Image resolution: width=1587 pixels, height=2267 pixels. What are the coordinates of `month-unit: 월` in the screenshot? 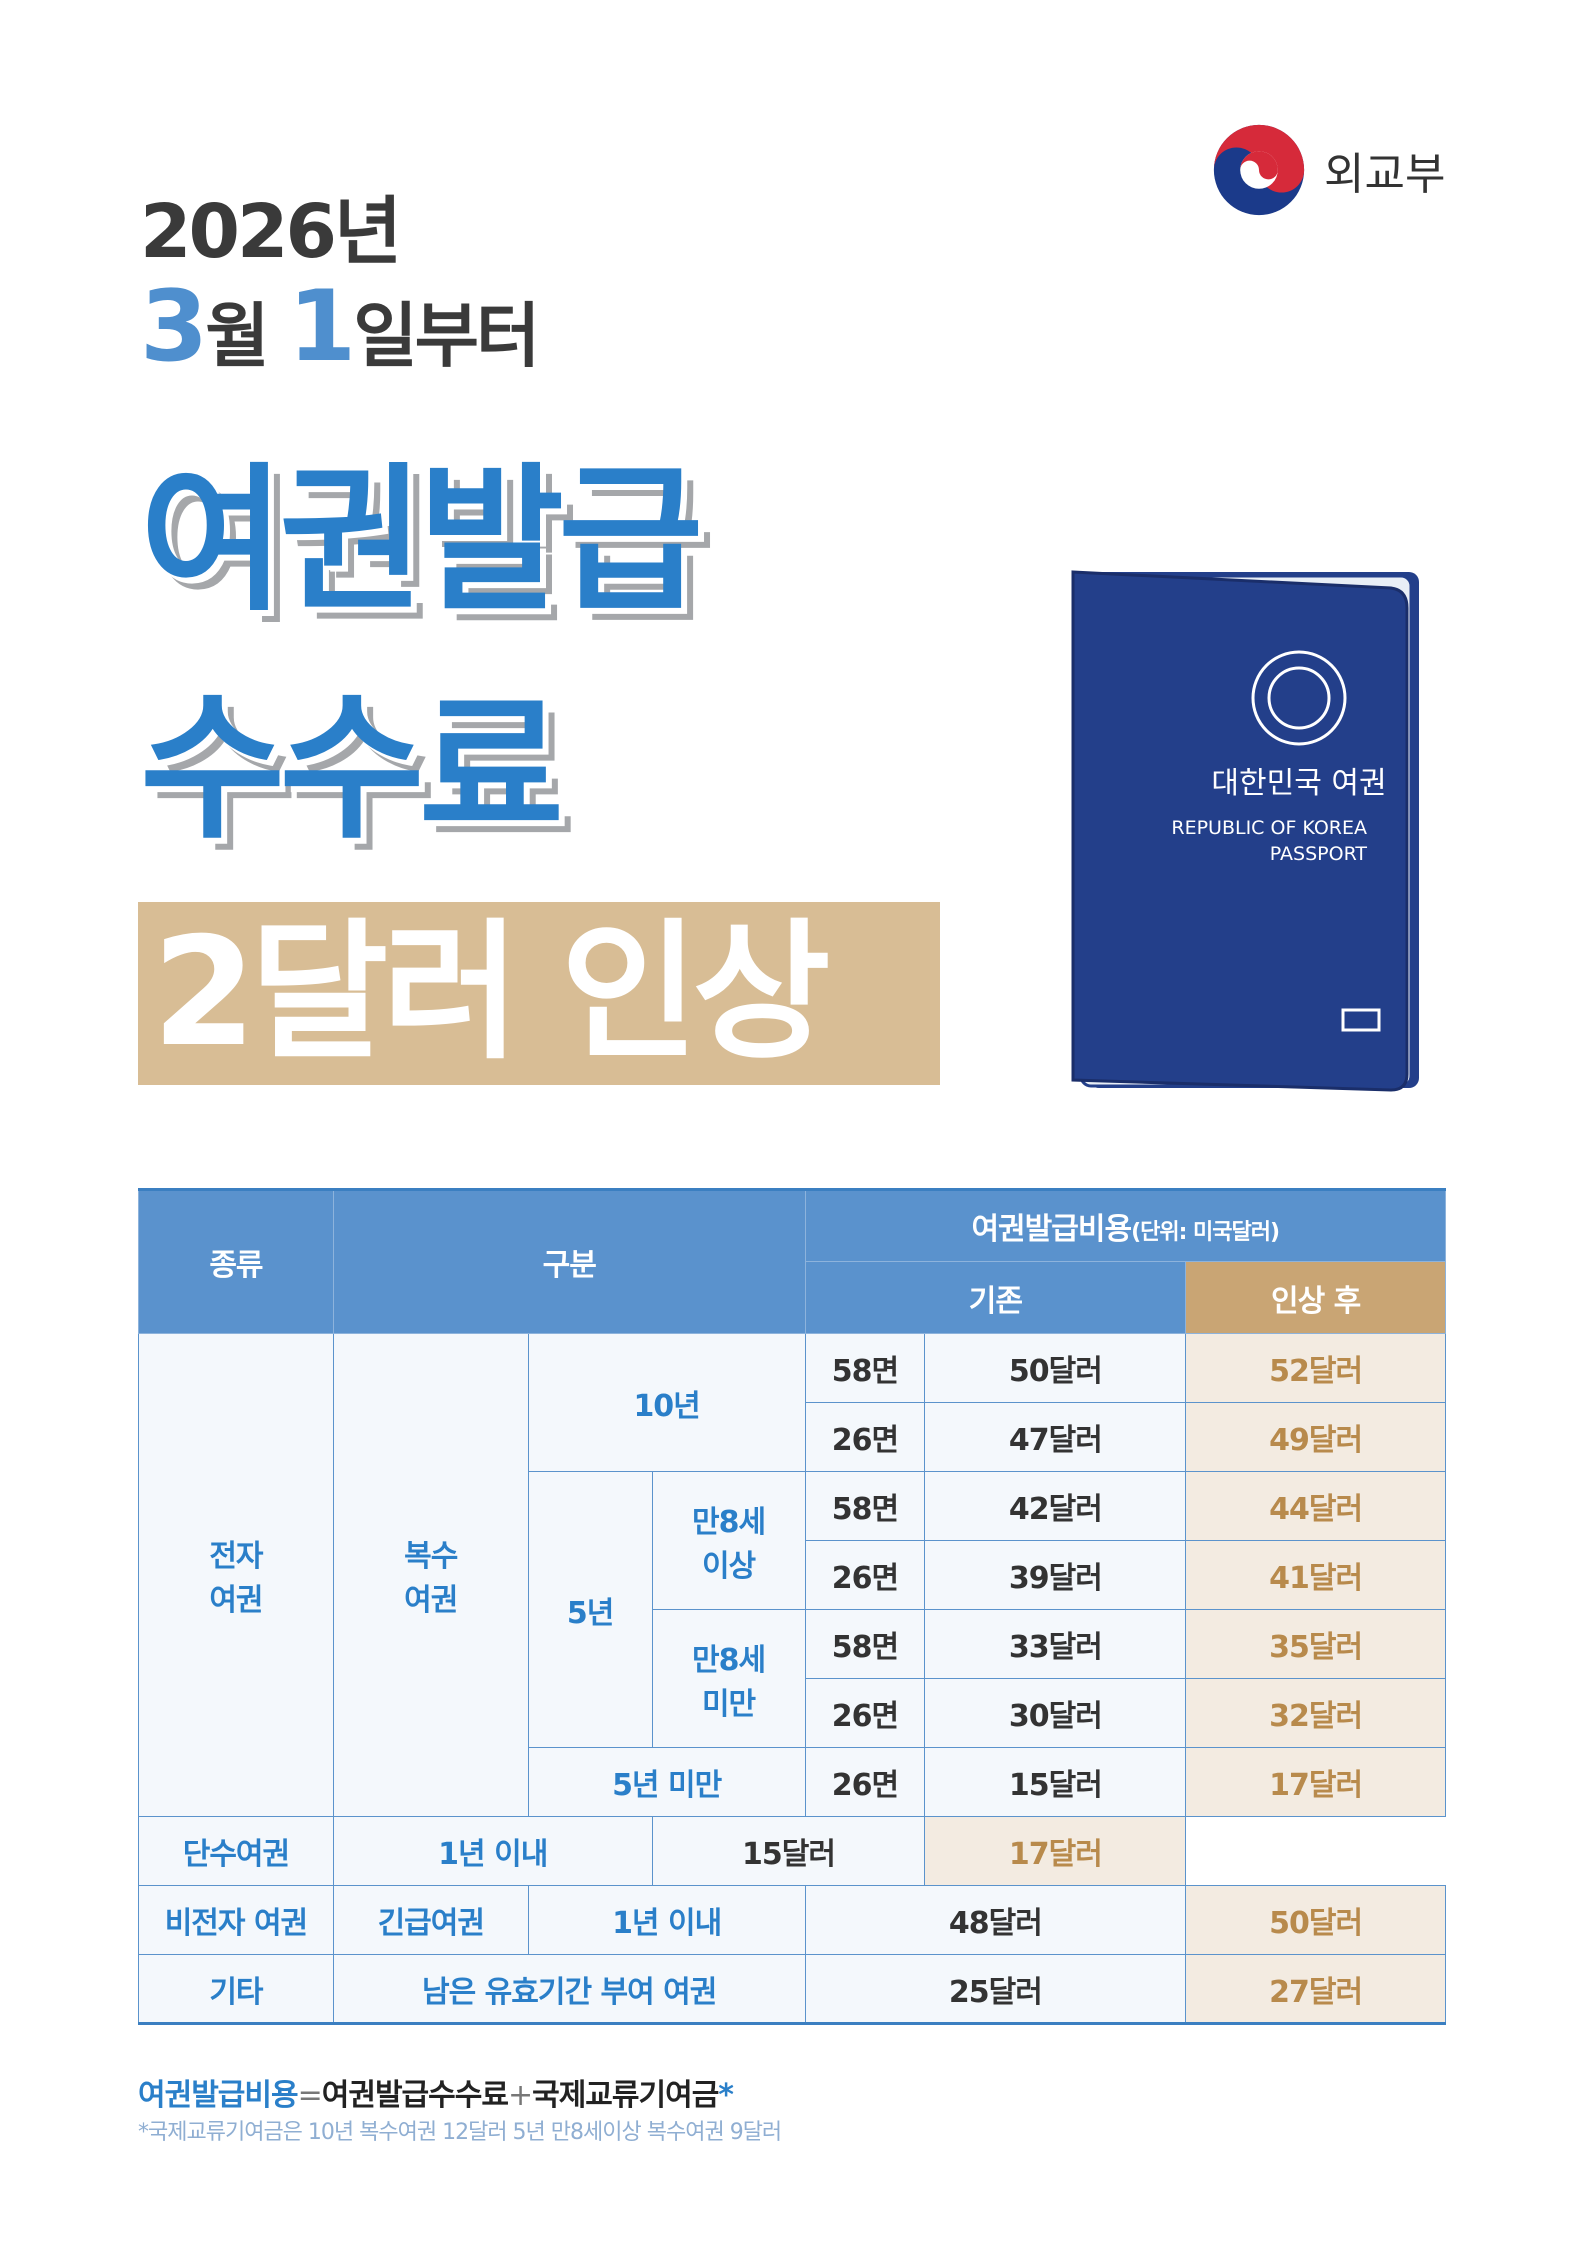 It's located at (237, 336).